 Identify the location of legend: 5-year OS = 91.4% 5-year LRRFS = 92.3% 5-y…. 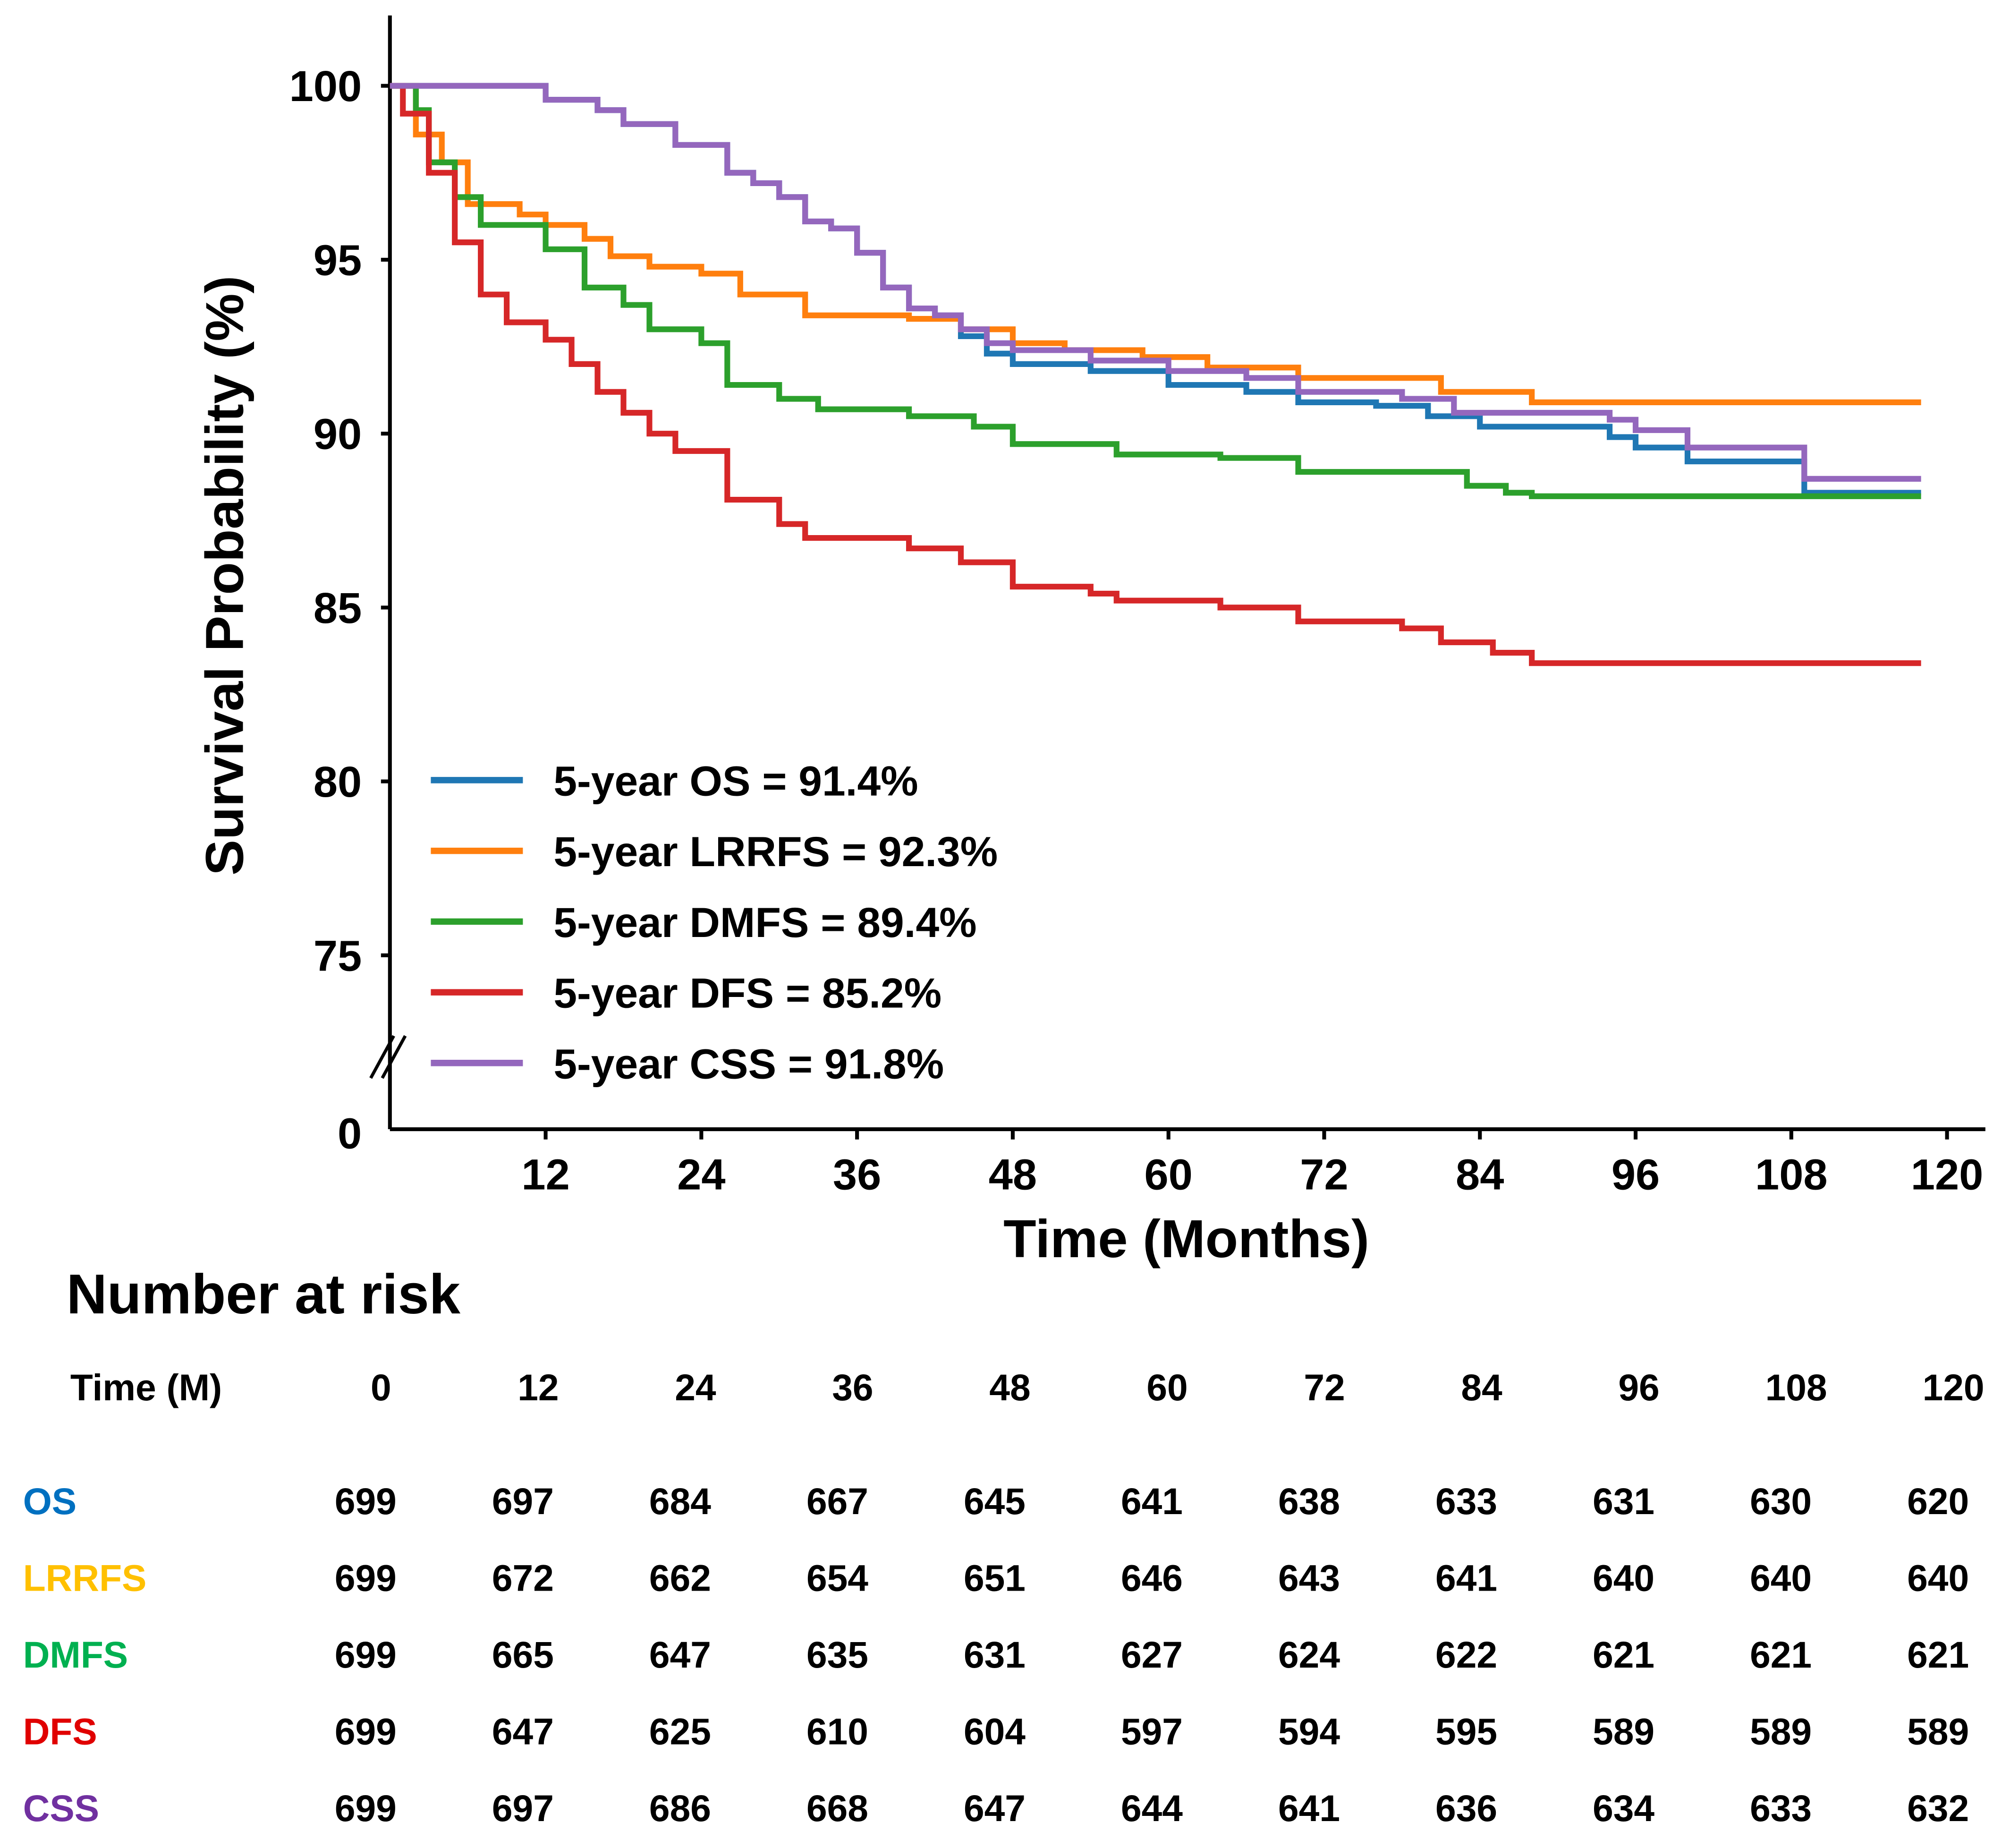
(714, 922).